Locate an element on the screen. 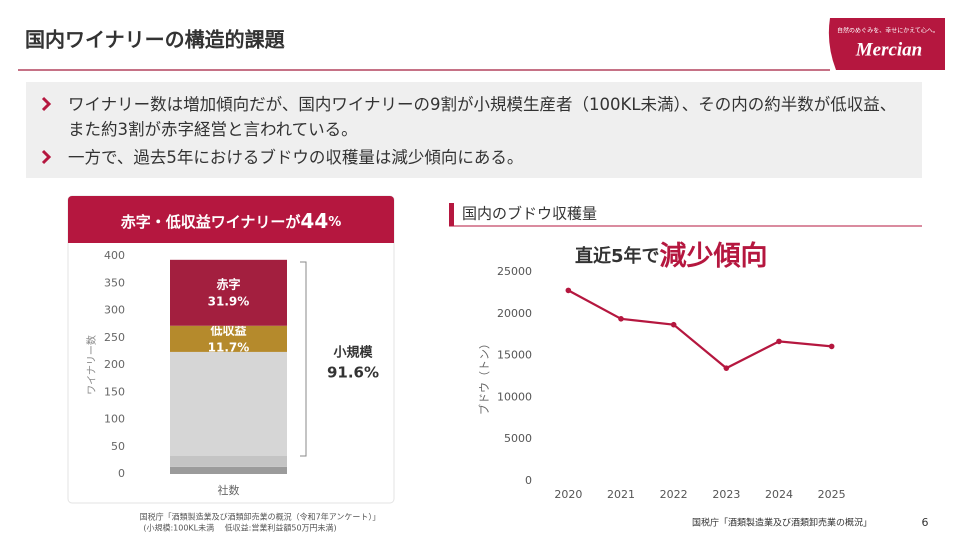 The width and height of the screenshot is (960, 540). chart-title: 国内のブドウ収穫量 is located at coordinates (529, 214).